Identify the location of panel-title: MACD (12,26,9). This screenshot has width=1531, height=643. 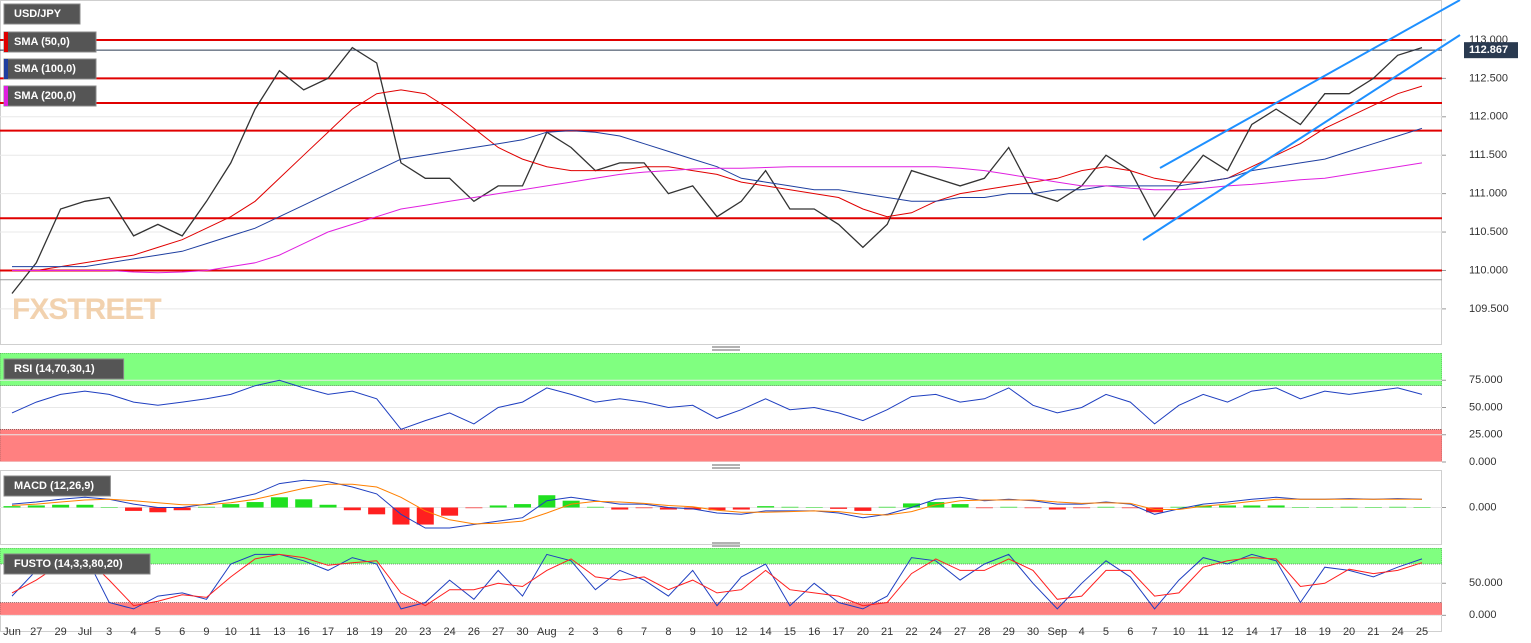
(54, 486).